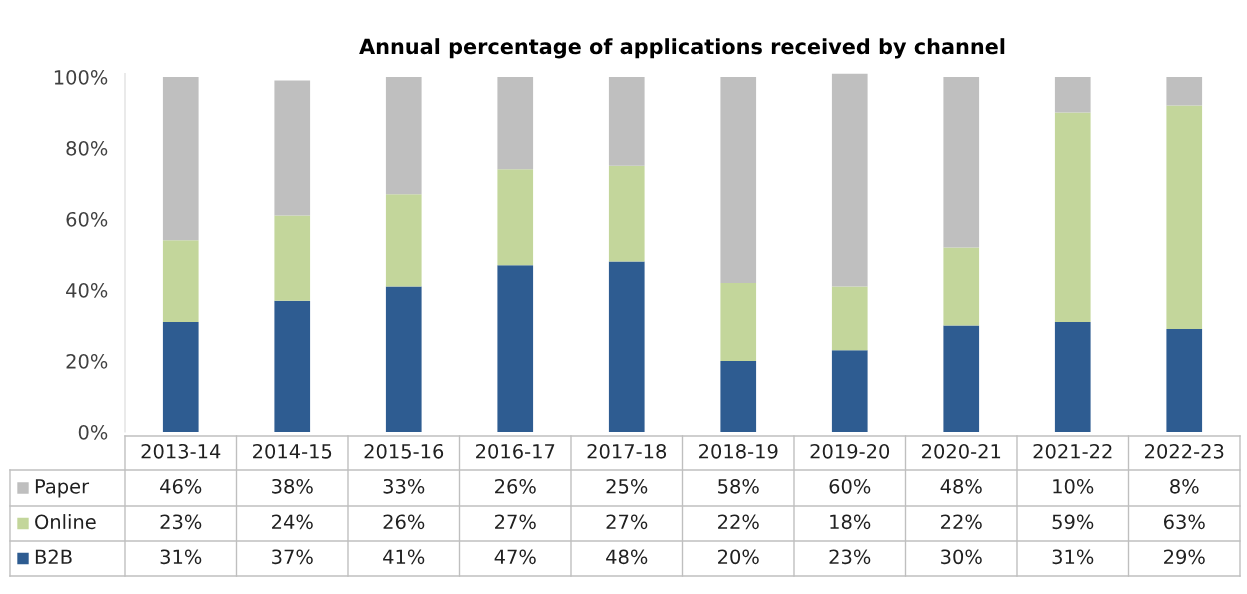 Image resolution: width=1247 pixels, height=594 pixels. What do you see at coordinates (961, 557) in the screenshot?
I see `data-label: 30%` at bounding box center [961, 557].